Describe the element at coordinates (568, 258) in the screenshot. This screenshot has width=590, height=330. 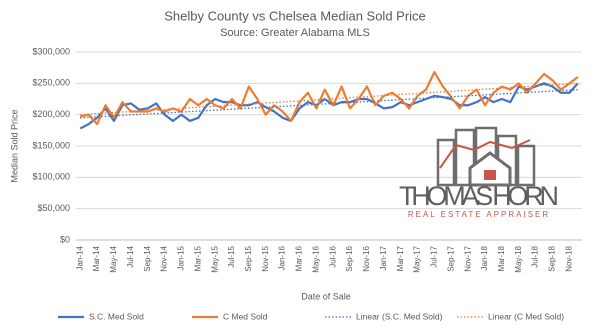
I see `x-tick-label: Nov-18` at that location.